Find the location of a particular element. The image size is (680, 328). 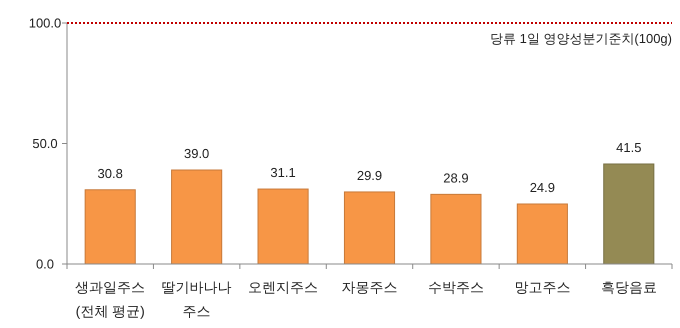

y-tick-label: 50.0 is located at coordinates (45, 144).